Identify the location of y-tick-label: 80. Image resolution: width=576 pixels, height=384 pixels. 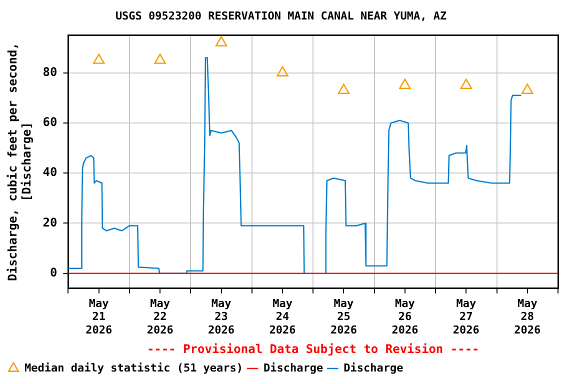
(50, 71).